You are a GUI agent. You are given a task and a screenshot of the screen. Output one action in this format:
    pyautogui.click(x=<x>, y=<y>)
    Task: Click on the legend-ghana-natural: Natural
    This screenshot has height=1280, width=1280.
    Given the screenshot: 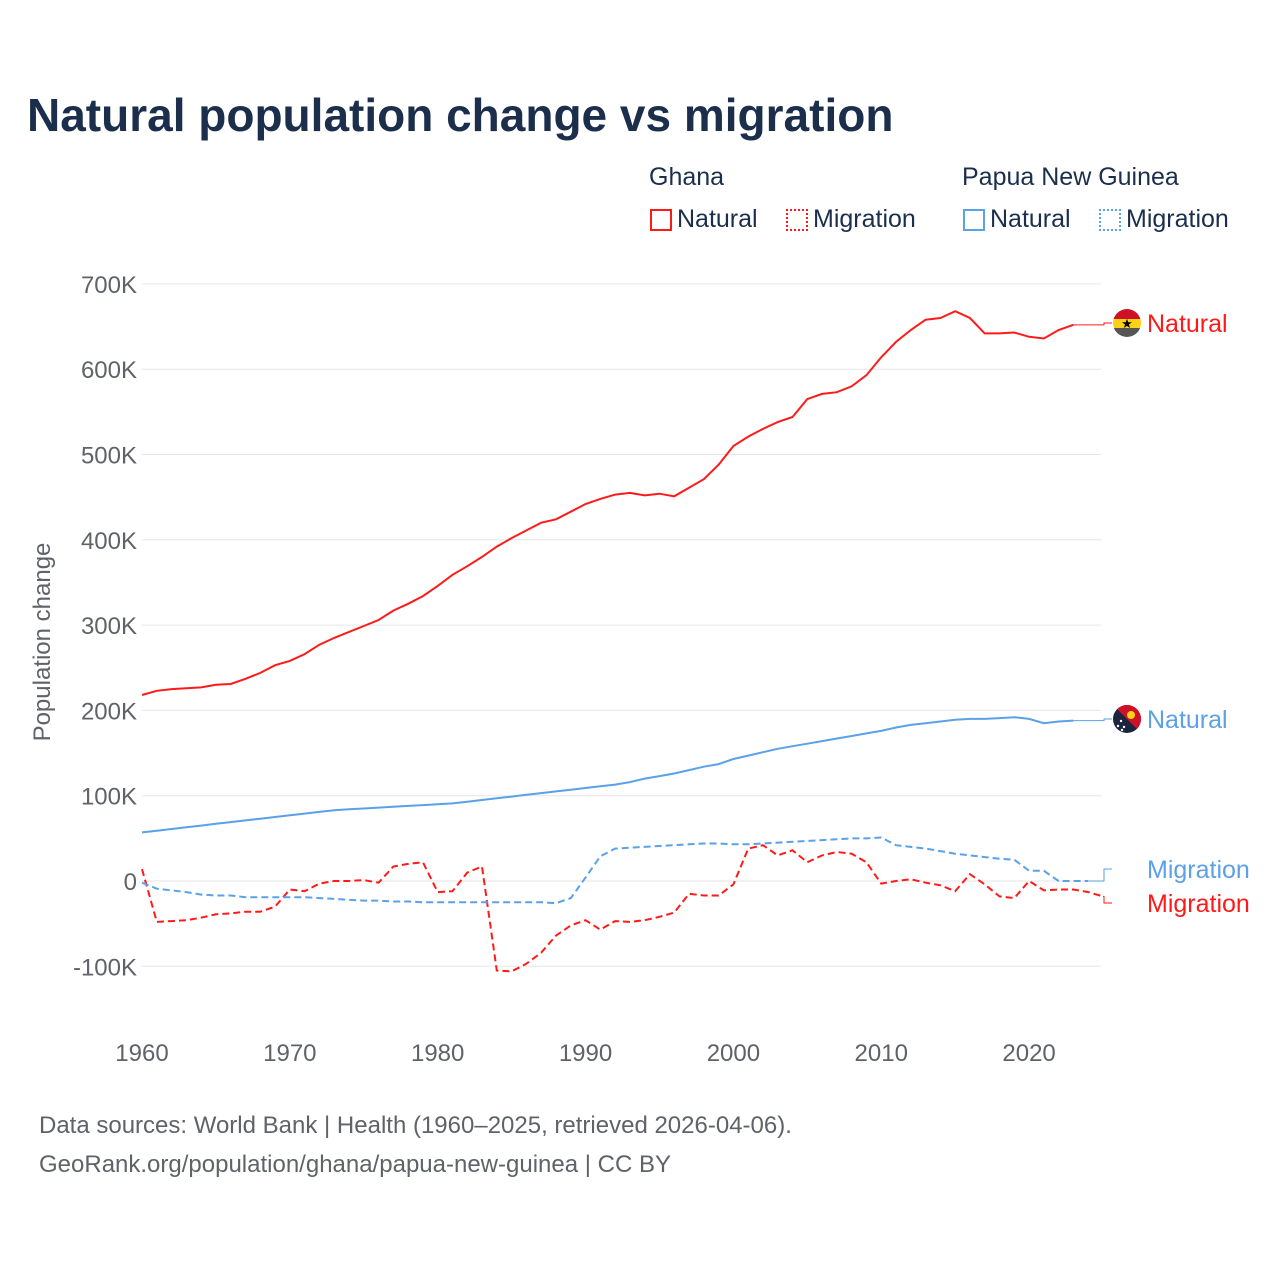 What is the action you would take?
    pyautogui.click(x=704, y=219)
    